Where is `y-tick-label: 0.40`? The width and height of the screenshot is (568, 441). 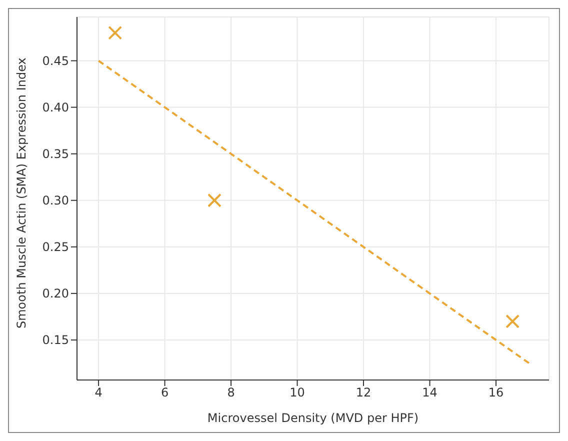
y-tick-label: 0.40 is located at coordinates (55, 107).